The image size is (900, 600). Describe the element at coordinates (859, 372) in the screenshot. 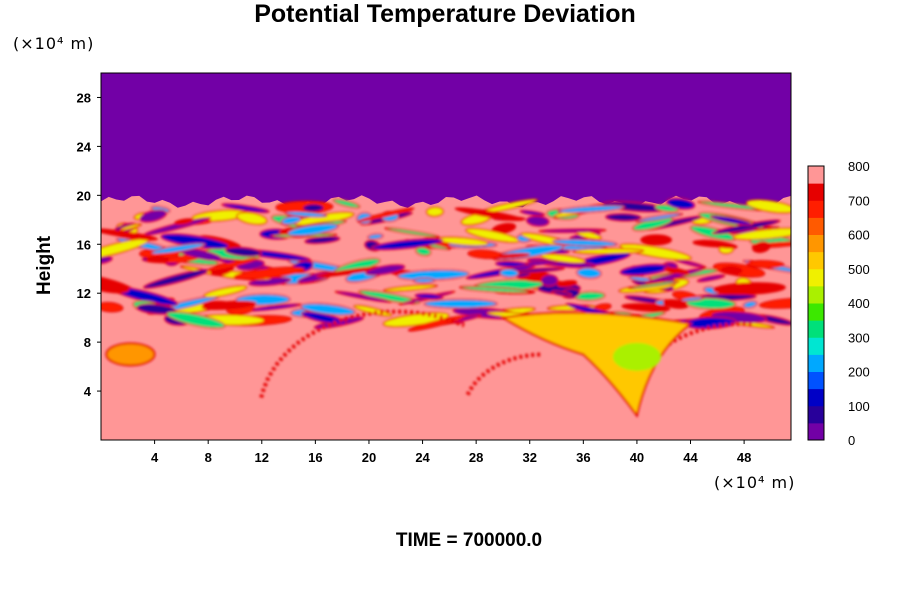

I see `colorbar-tick-label: 200` at that location.